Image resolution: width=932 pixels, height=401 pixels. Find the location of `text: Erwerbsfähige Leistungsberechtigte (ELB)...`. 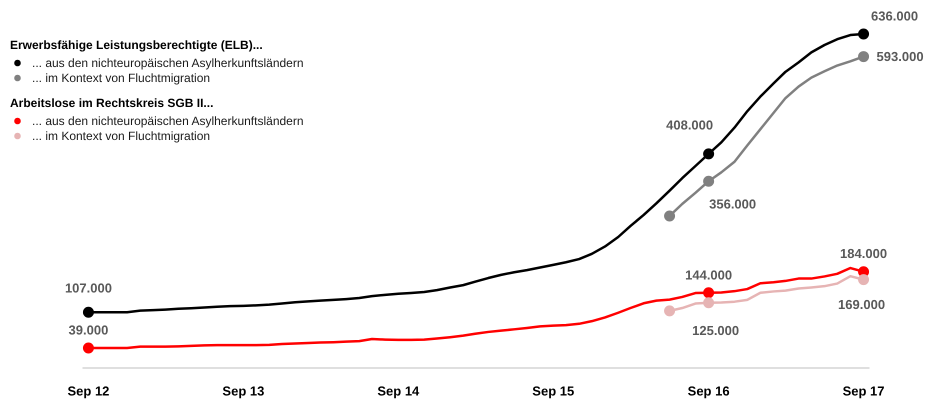

text: Erwerbsfähige Leistungsberechtigte (ELB)... is located at coordinates (136, 45).